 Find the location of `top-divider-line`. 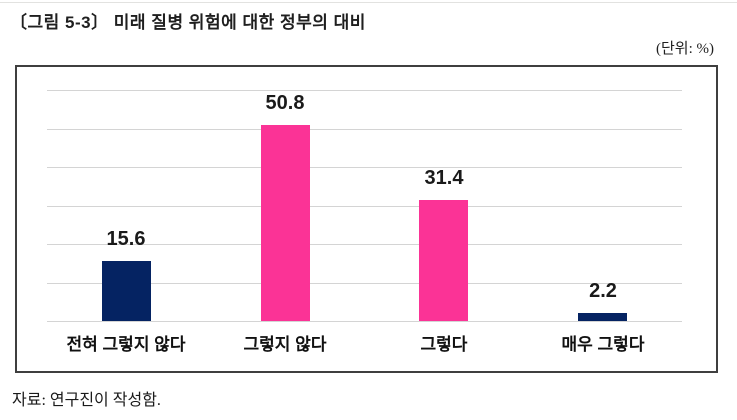

top-divider-line is located at coordinates (368, 2).